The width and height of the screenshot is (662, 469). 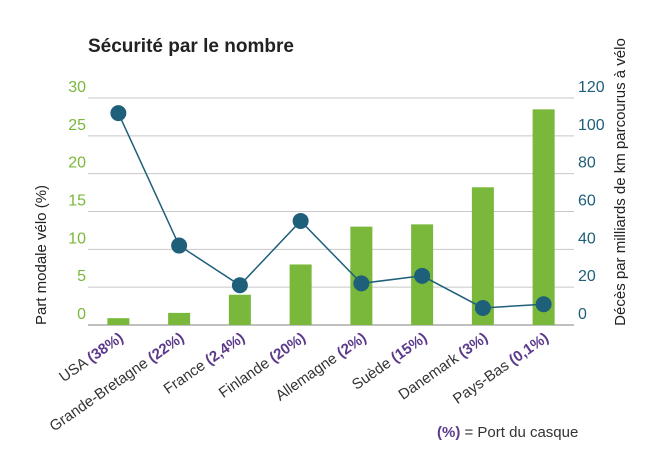 I want to click on helmet-percentage: (22%), so click(x=166, y=347).